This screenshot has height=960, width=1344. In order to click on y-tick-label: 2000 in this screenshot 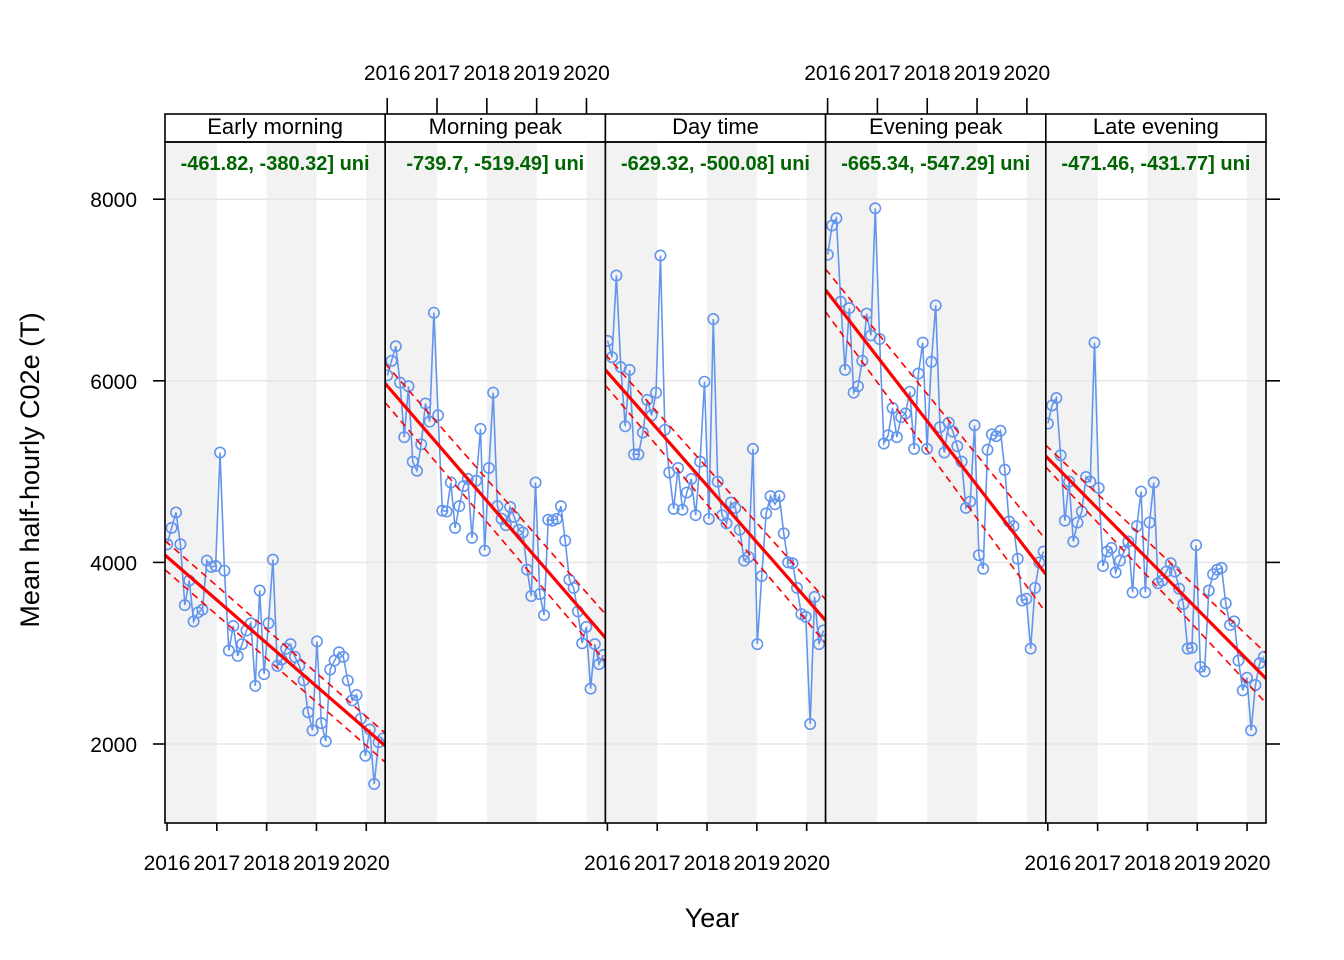, I will do `click(113, 745)`.